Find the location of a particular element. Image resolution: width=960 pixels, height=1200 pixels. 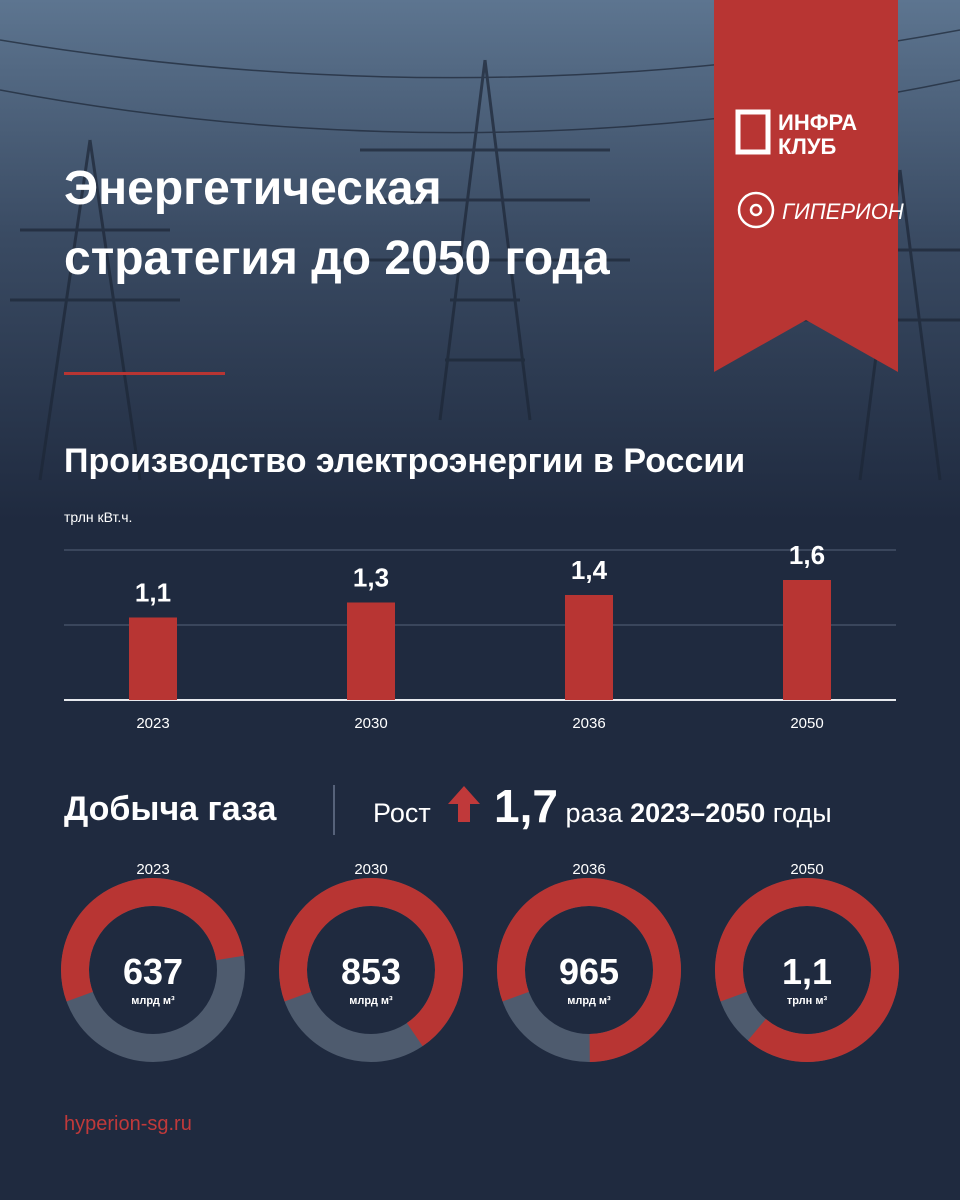

divider is located at coordinates (144, 373).